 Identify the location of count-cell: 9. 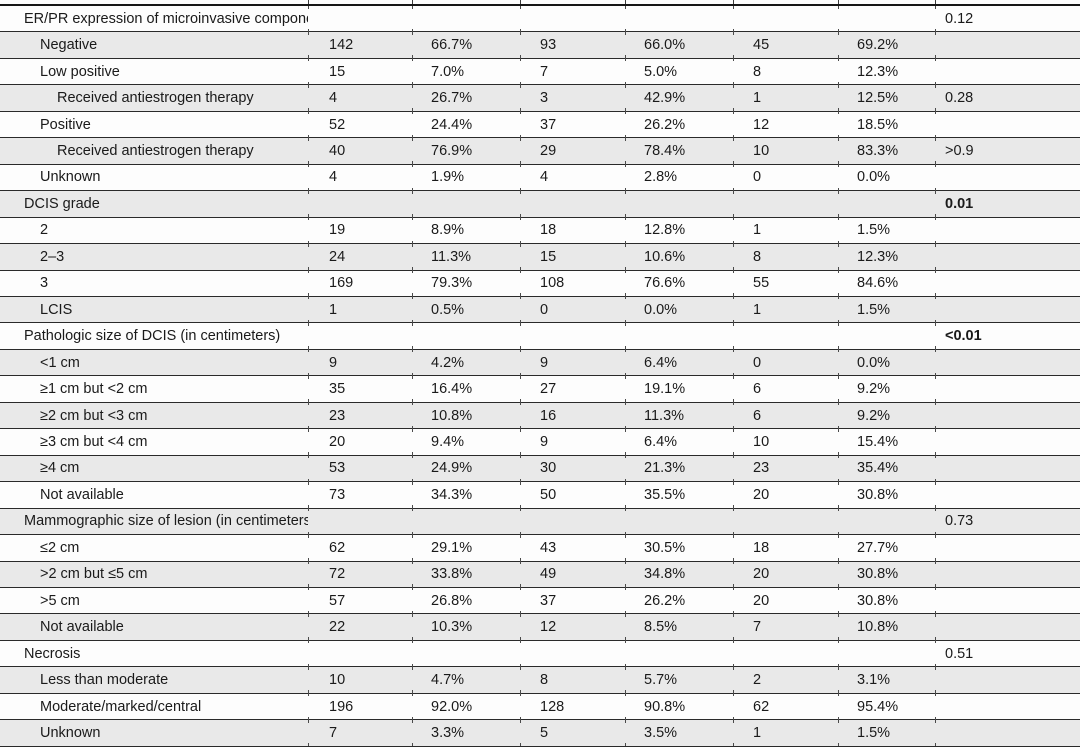
(572, 363).